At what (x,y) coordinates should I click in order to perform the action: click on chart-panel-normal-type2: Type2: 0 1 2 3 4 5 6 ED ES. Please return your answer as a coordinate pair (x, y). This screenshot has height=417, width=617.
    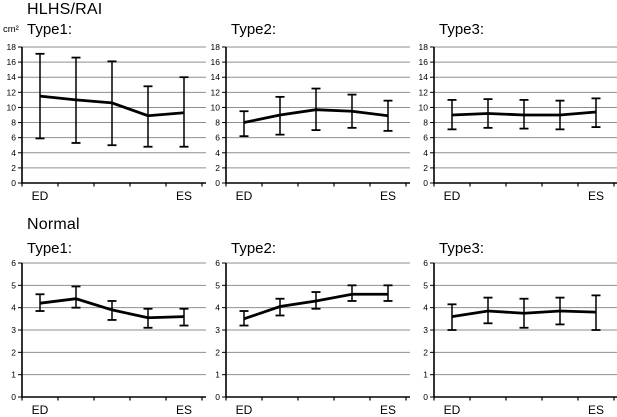
    Looking at the image, I should click on (307, 328).